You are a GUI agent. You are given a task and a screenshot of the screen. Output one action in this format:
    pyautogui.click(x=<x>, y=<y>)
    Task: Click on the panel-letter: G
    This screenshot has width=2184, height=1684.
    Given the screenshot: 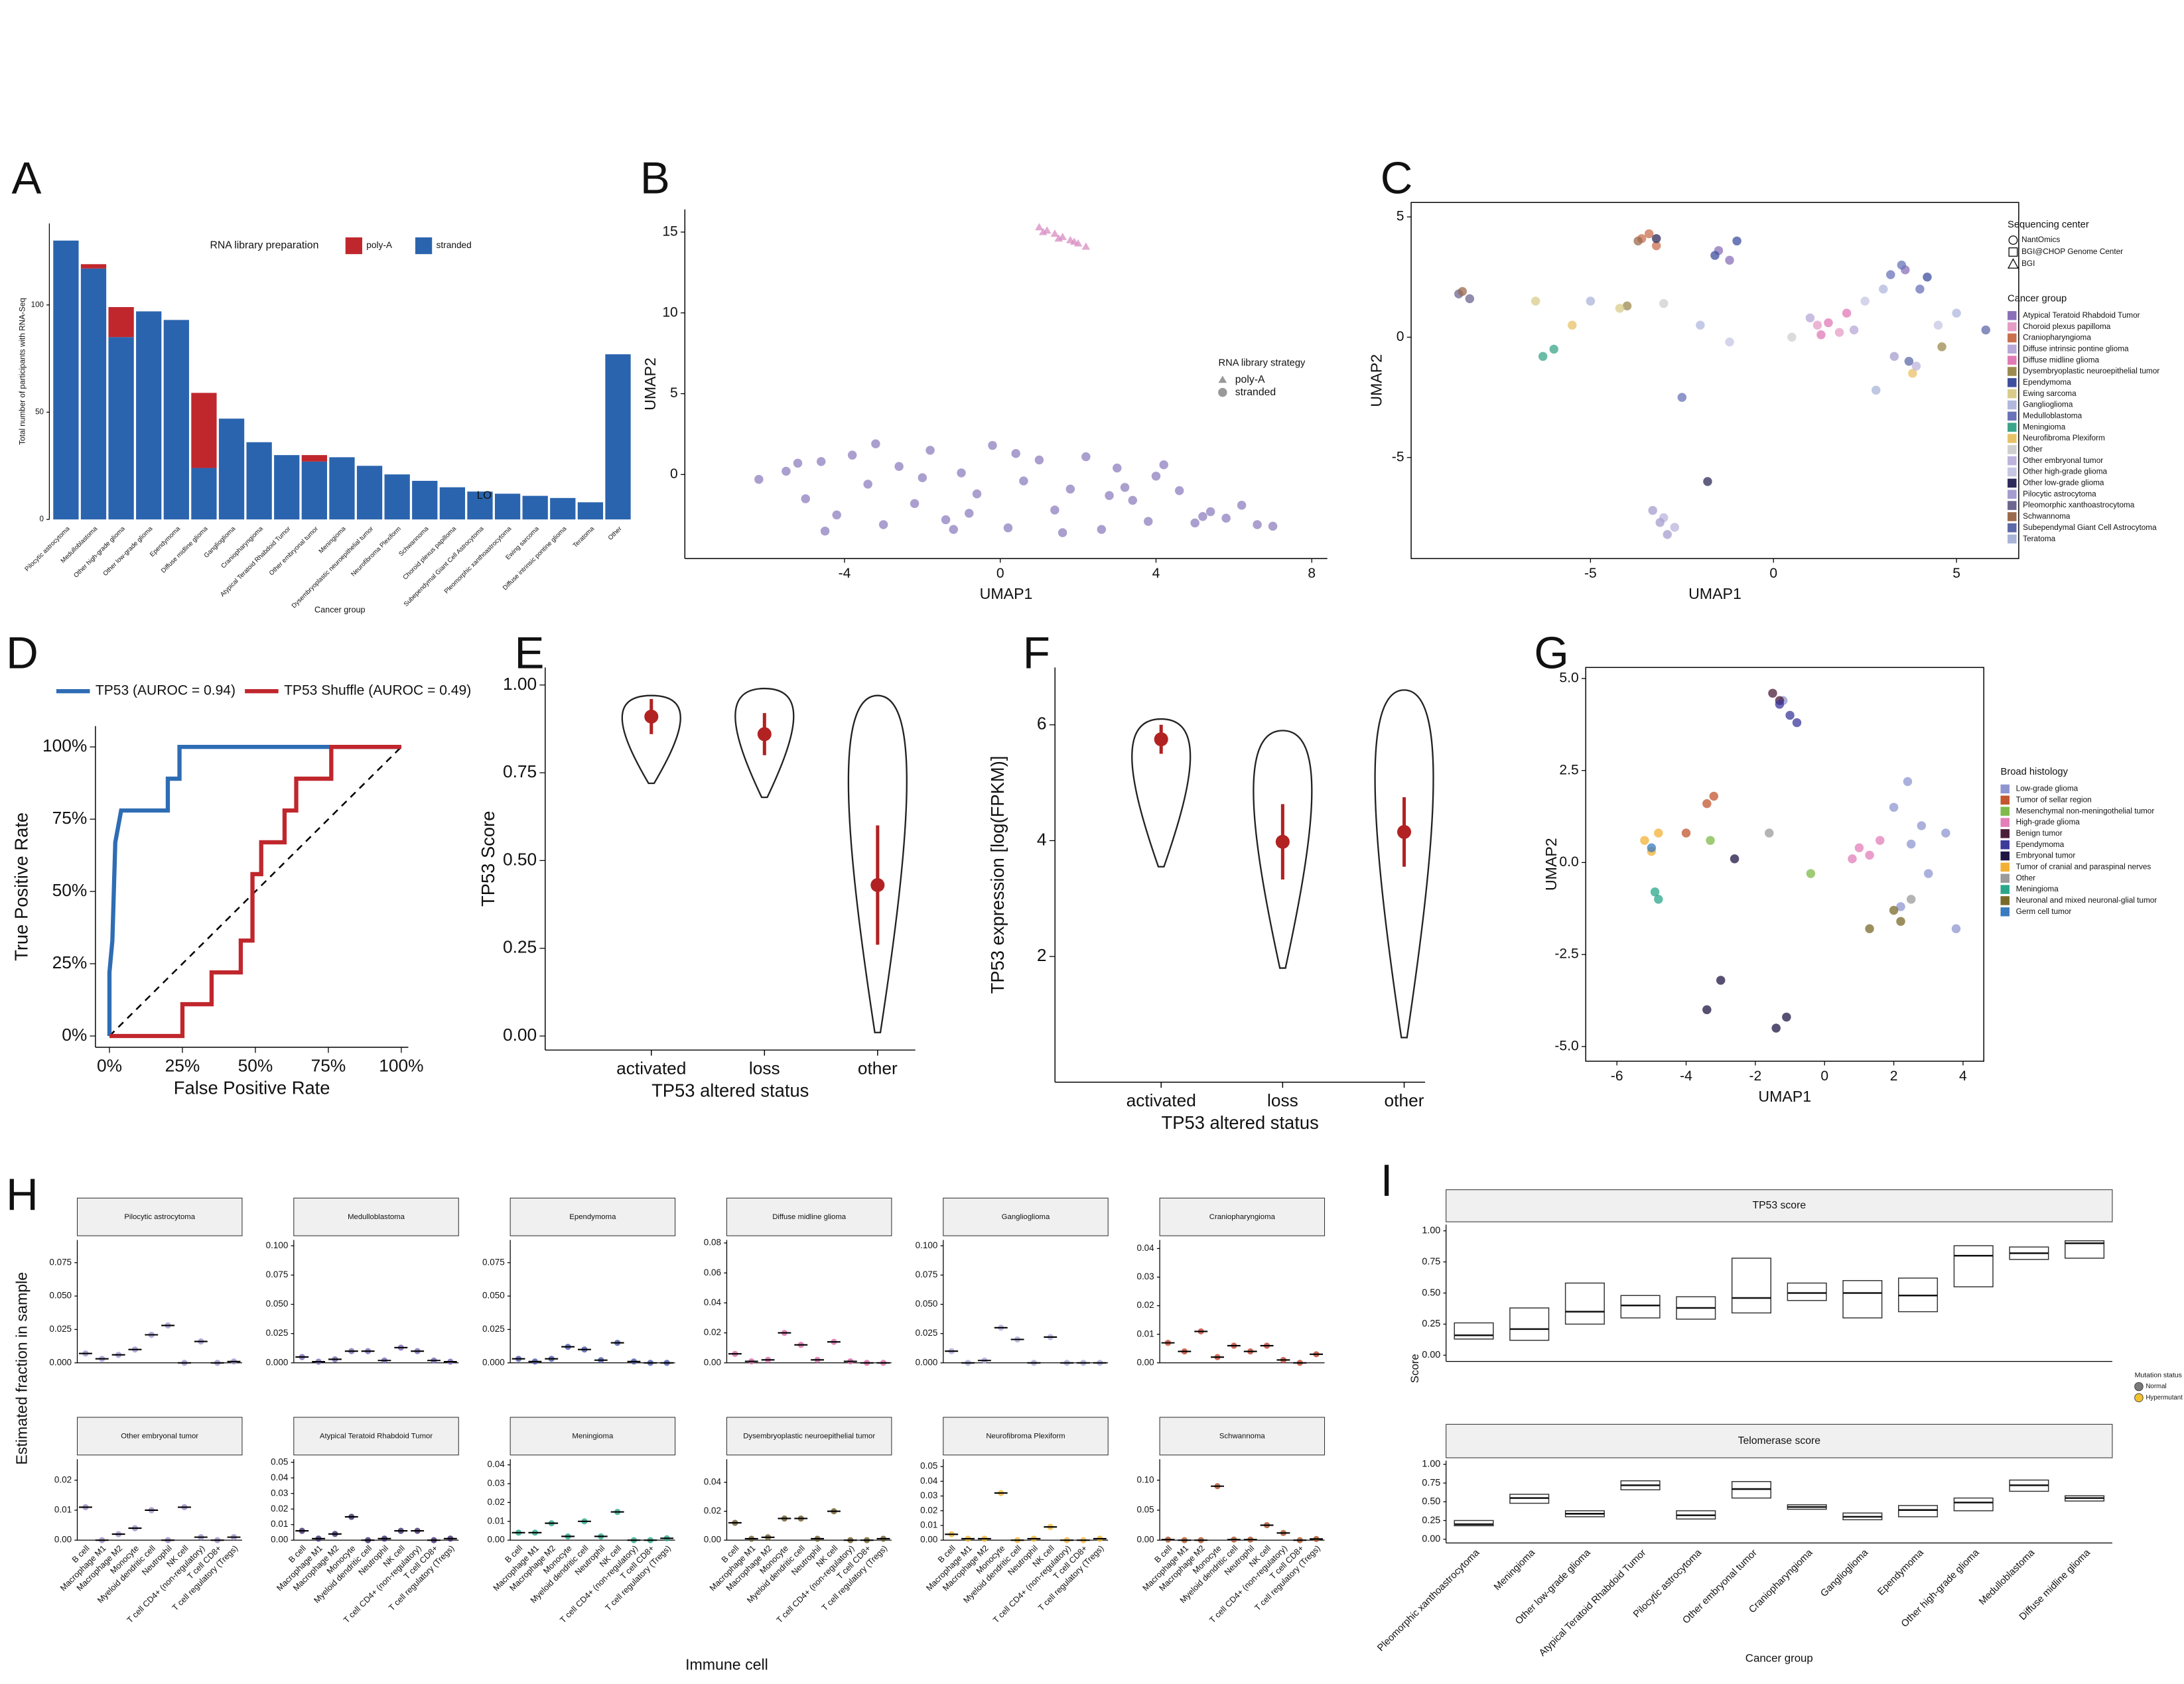 What is the action you would take?
    pyautogui.click(x=1551, y=653)
    